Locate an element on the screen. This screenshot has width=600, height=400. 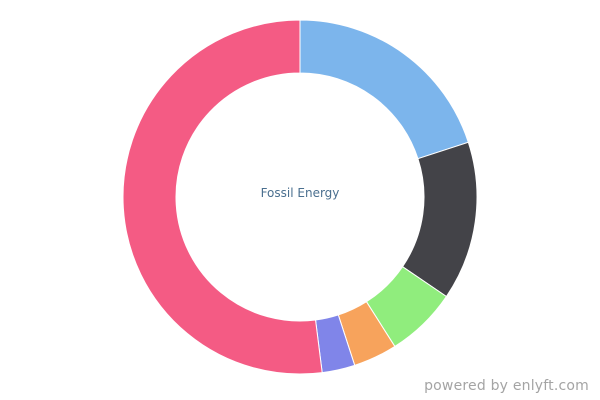
chart-center-label: Fossil Energy is located at coordinates (300, 193).